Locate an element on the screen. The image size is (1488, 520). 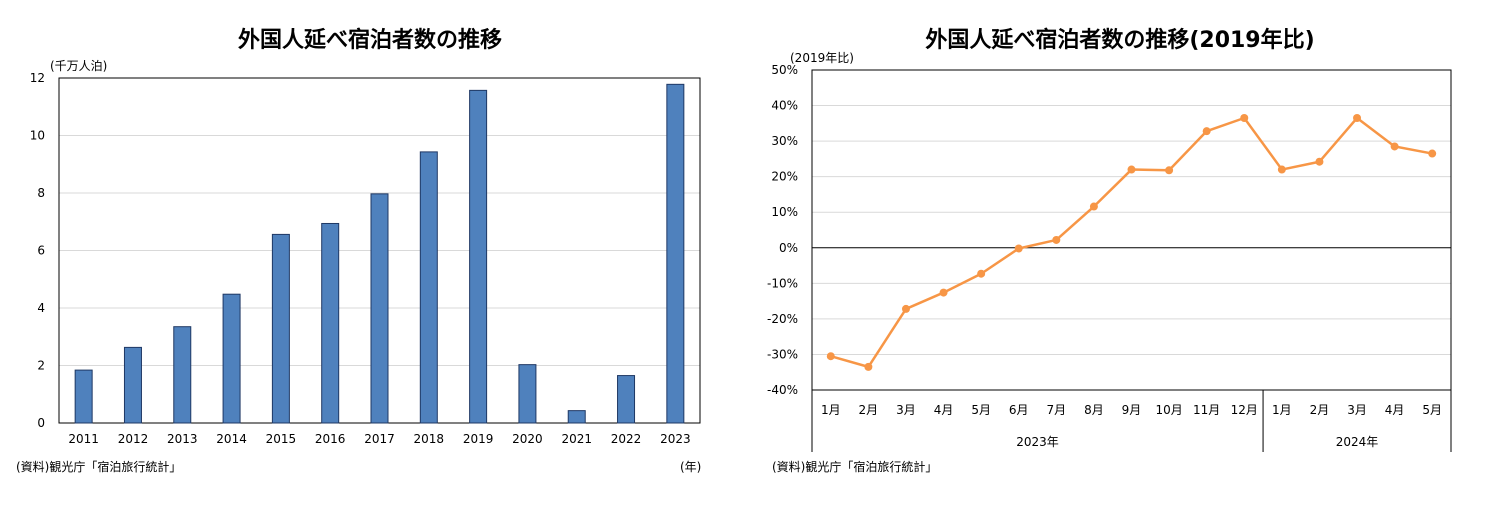
line-chart-title: 外国人延べ宿泊者数の推移(2019年比) is located at coordinates (1119, 40).